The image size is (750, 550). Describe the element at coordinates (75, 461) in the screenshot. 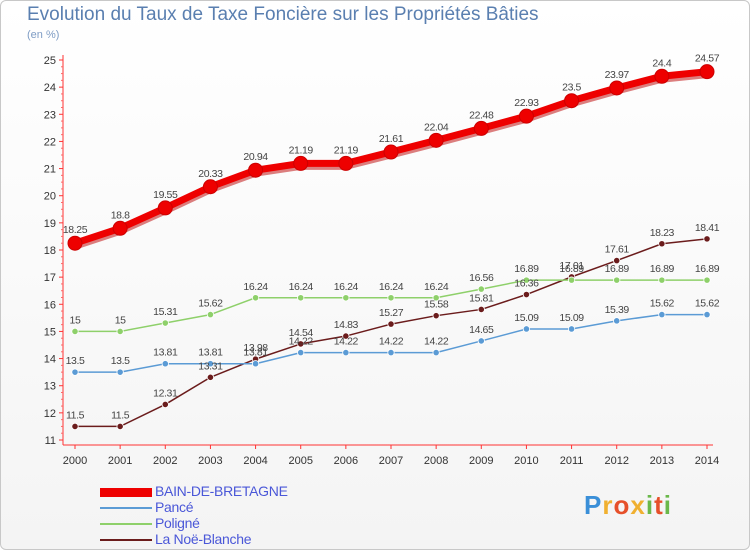

I see `x-tick-label: 2000` at that location.